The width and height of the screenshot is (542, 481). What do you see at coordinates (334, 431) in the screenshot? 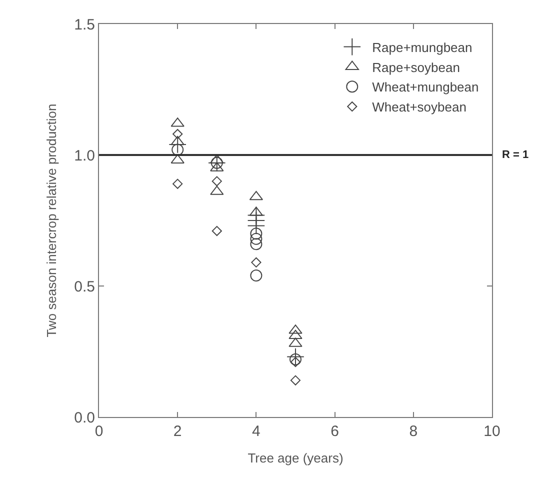
I see `x-tick-label: 6` at bounding box center [334, 431].